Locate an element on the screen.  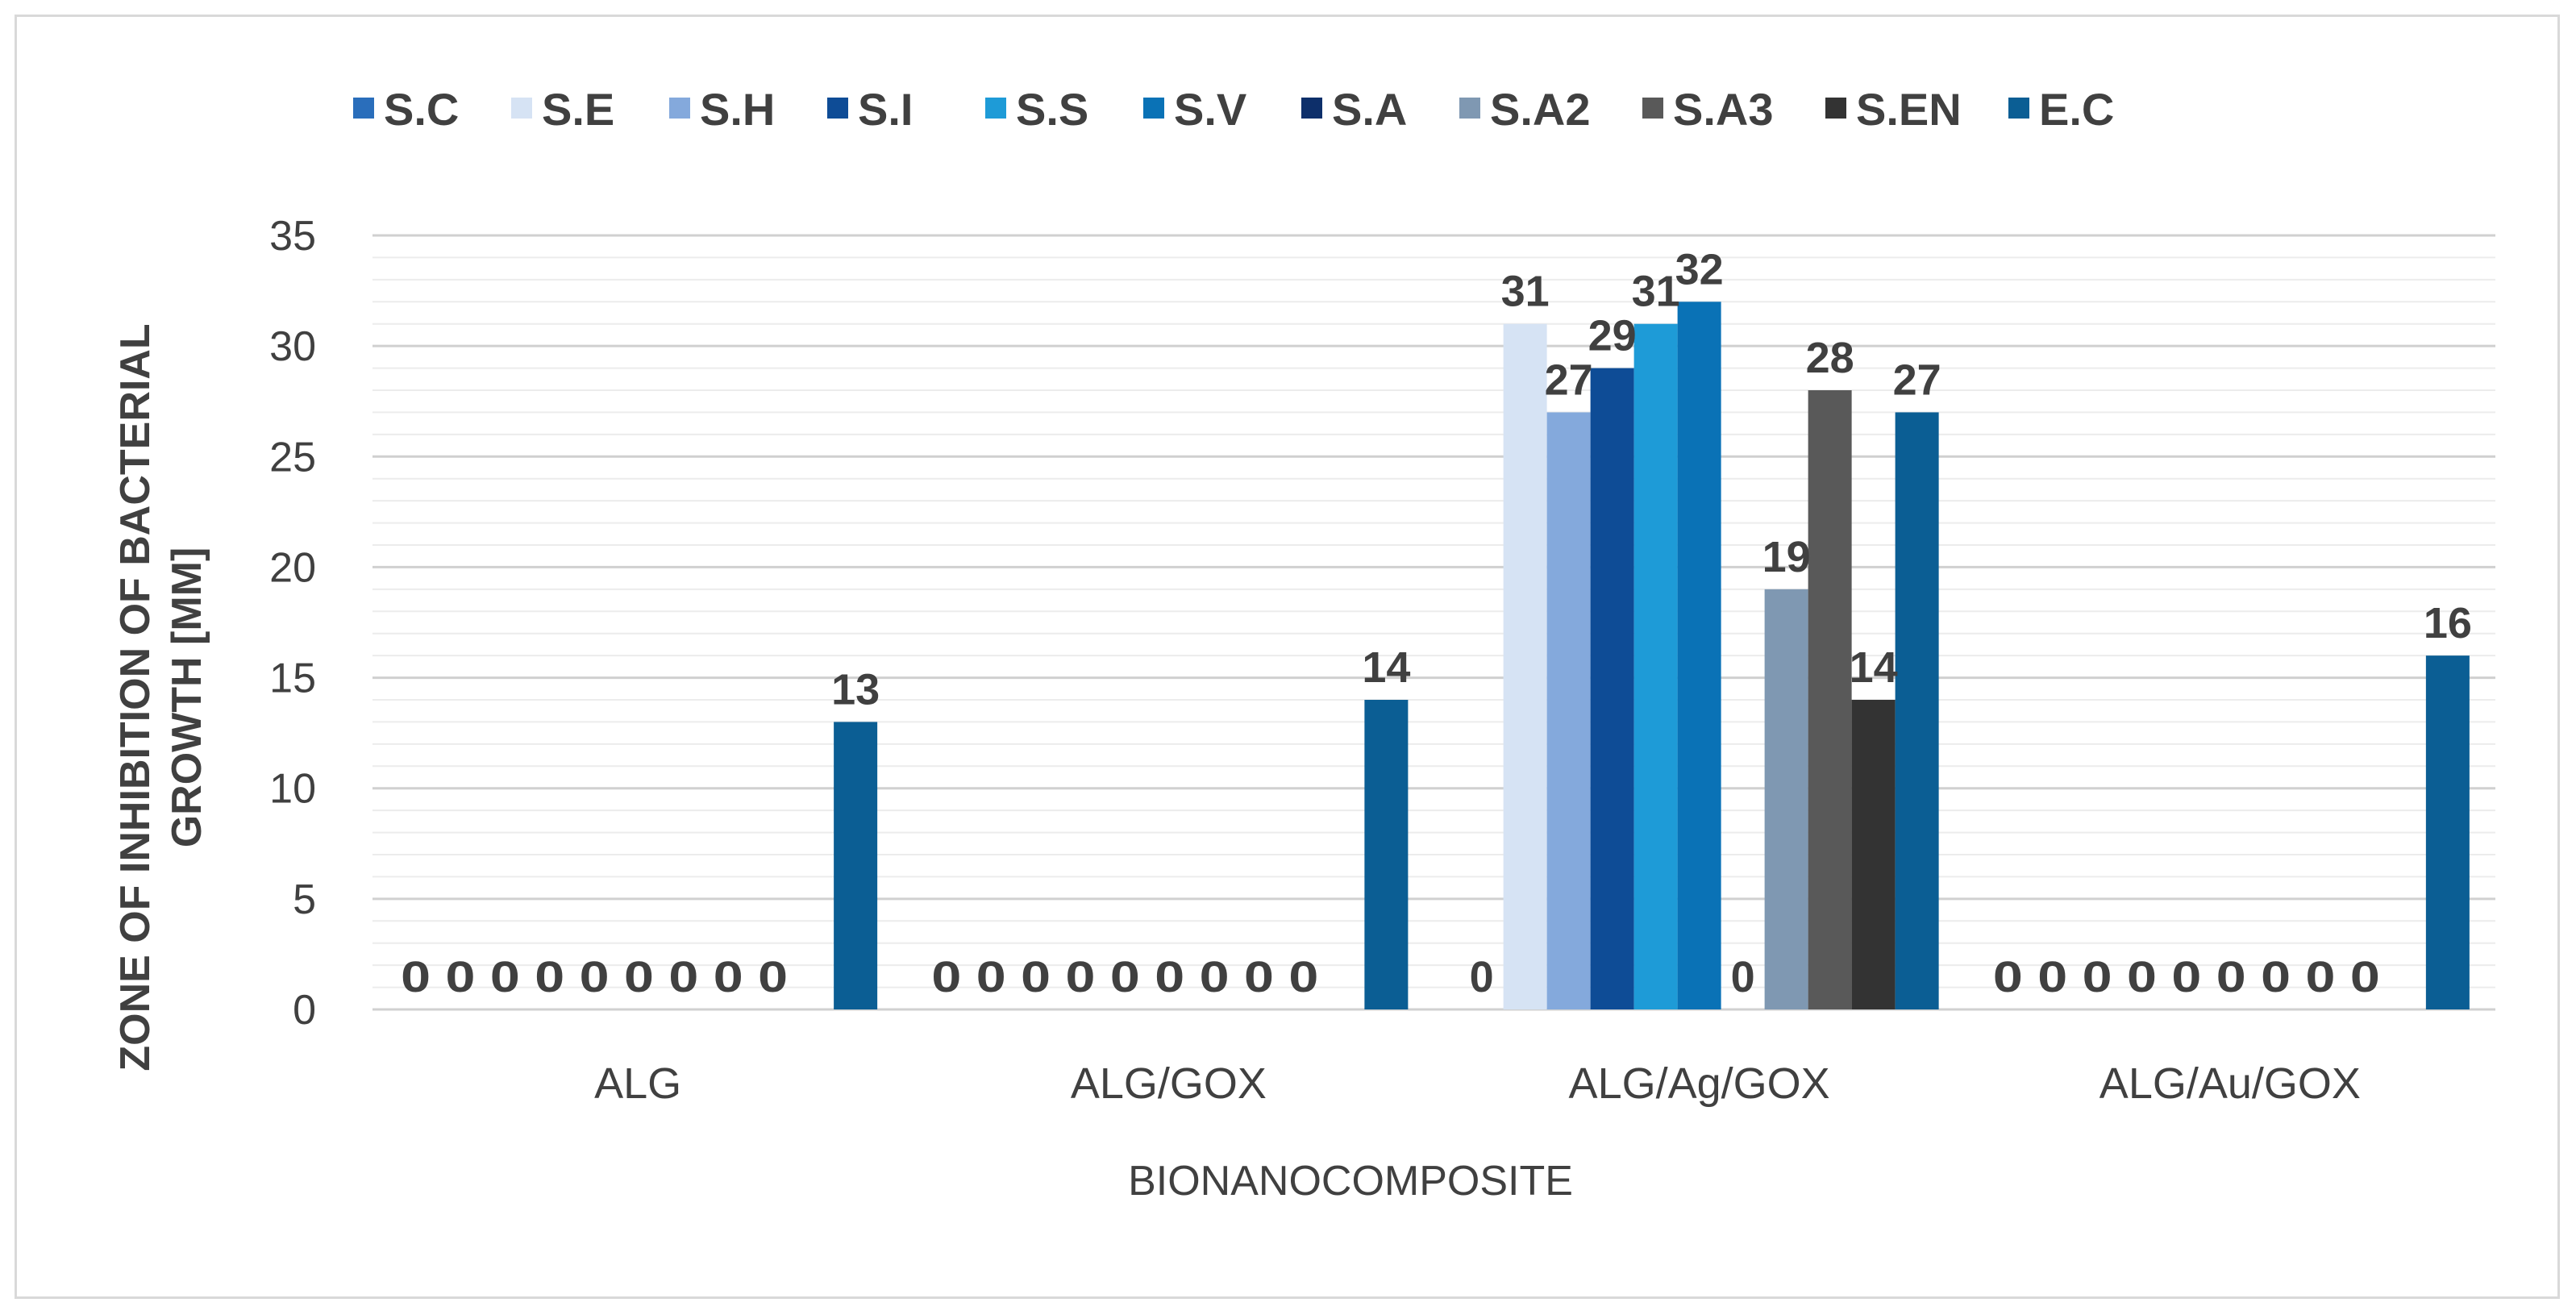
y-tick-label: 5 is located at coordinates (304, 900).